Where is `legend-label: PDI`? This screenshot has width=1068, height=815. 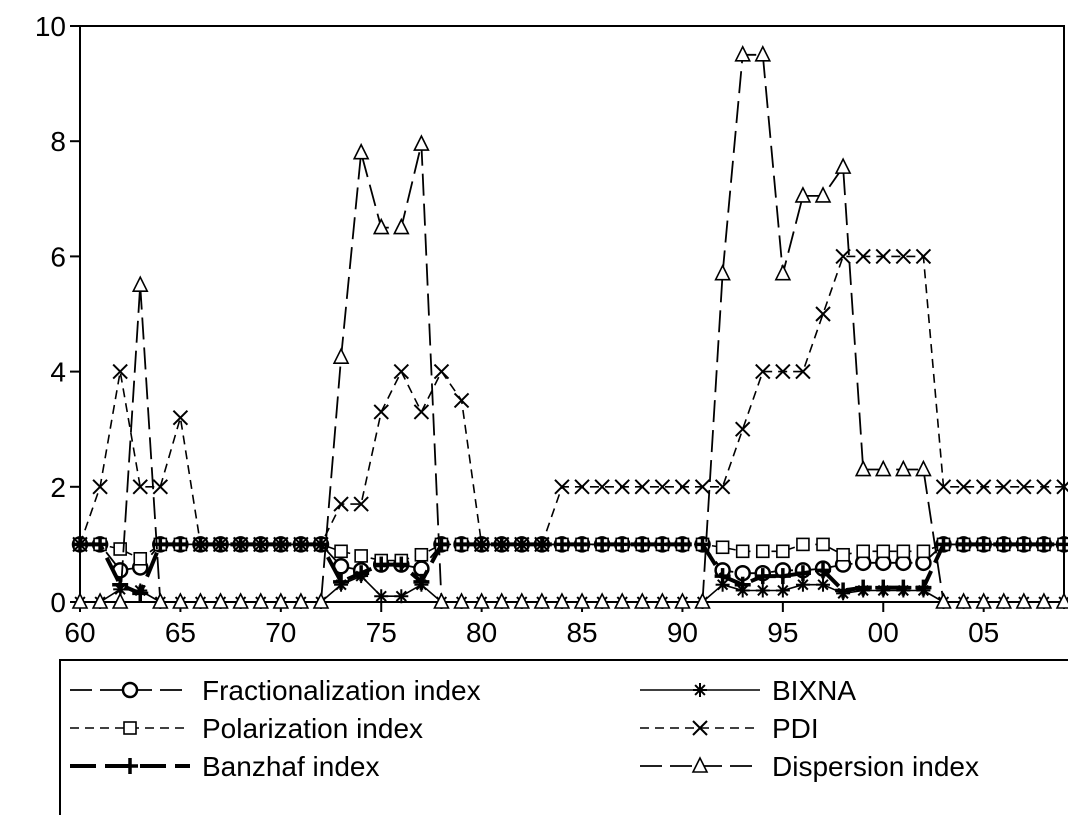
legend-label: PDI is located at coordinates (795, 728).